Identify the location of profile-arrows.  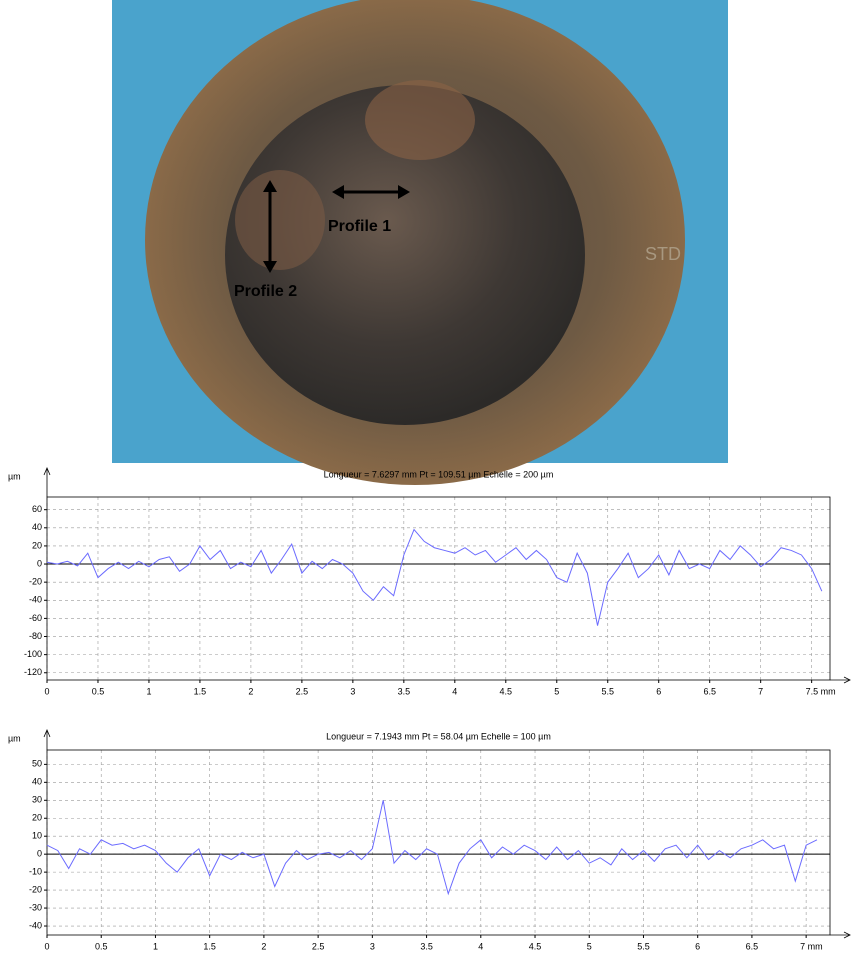
(335, 226).